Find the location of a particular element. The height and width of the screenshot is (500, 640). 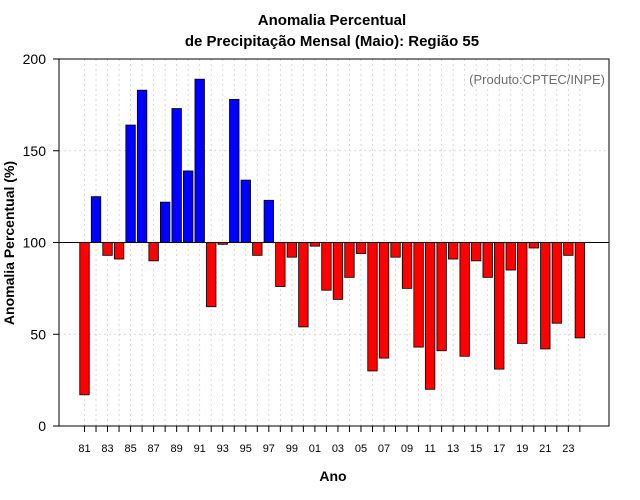

y-tick-label: 0 is located at coordinates (42, 426).